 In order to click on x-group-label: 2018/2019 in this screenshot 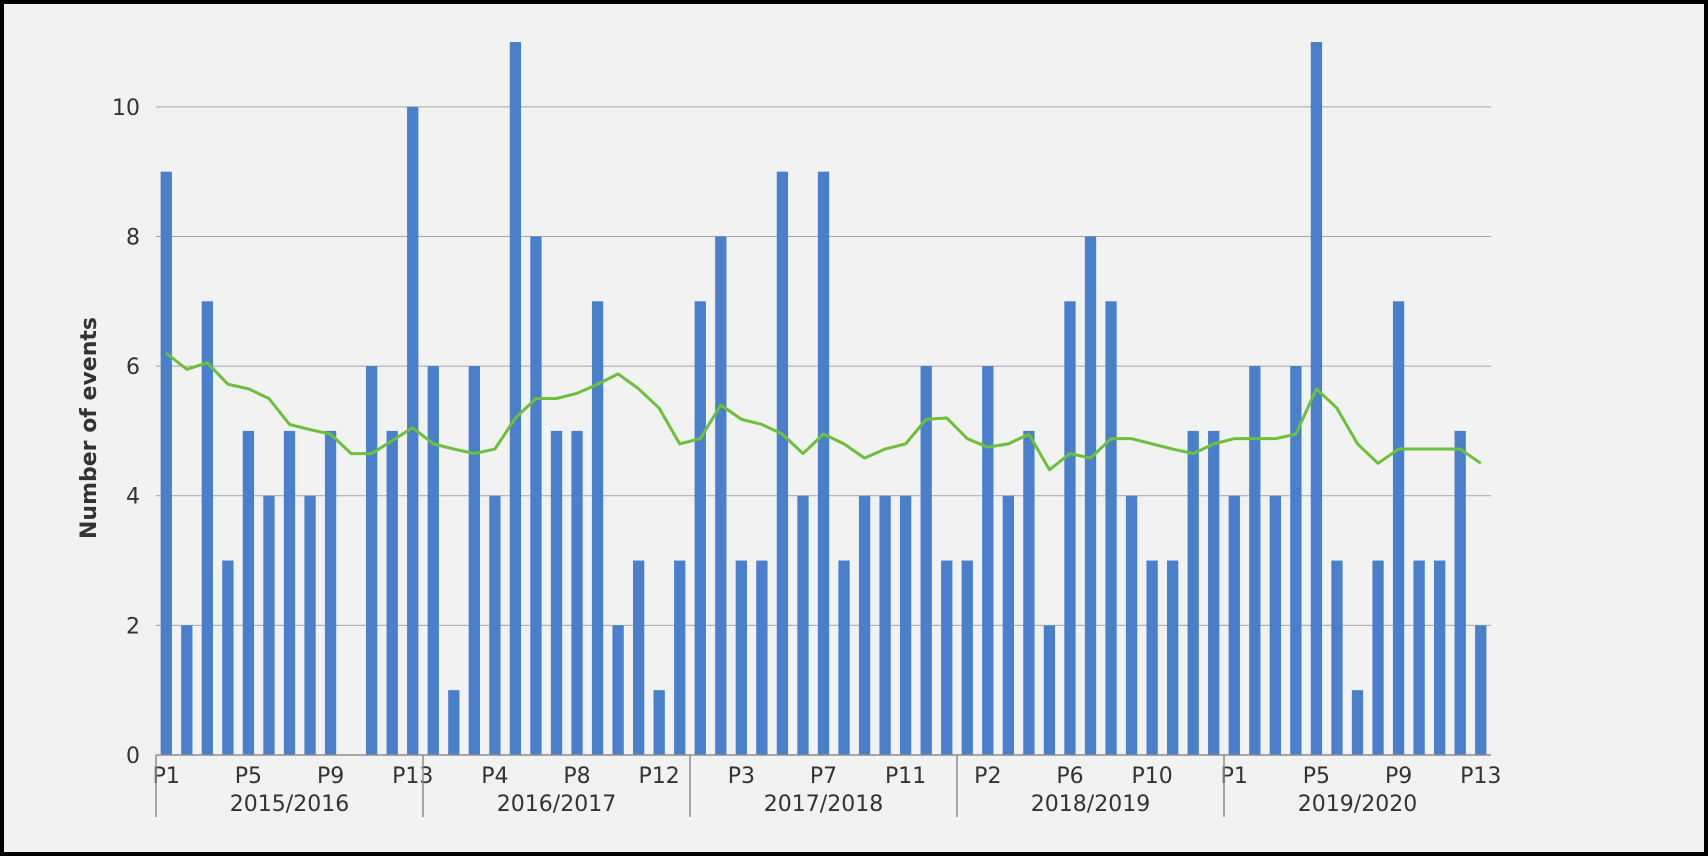, I will do `click(1090, 804)`.